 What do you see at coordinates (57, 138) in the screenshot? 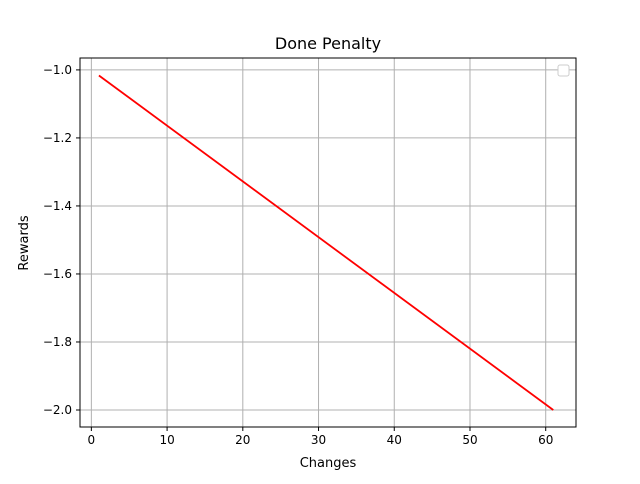
I see `y-tick-label: −1.2` at bounding box center [57, 138].